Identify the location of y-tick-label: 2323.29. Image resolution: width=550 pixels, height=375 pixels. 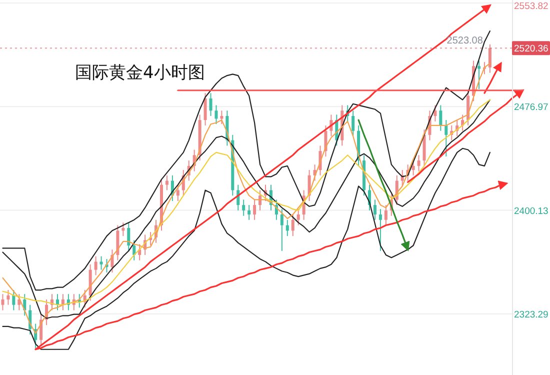
(531, 314).